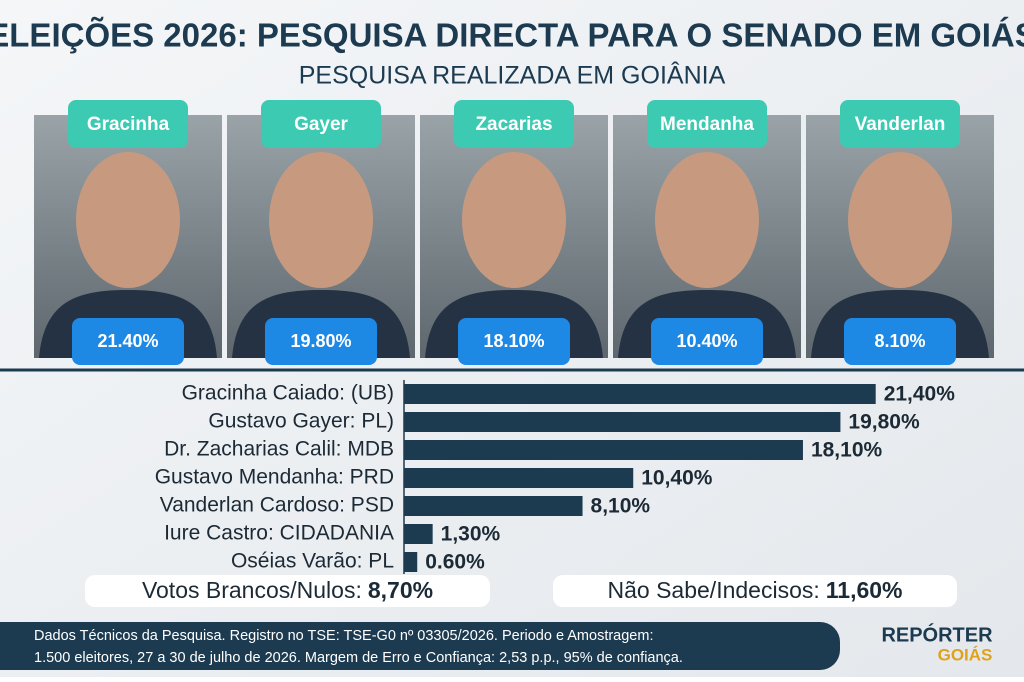 This screenshot has height=682, width=1024. I want to click on candidate-value: 21.40%, so click(127, 341).